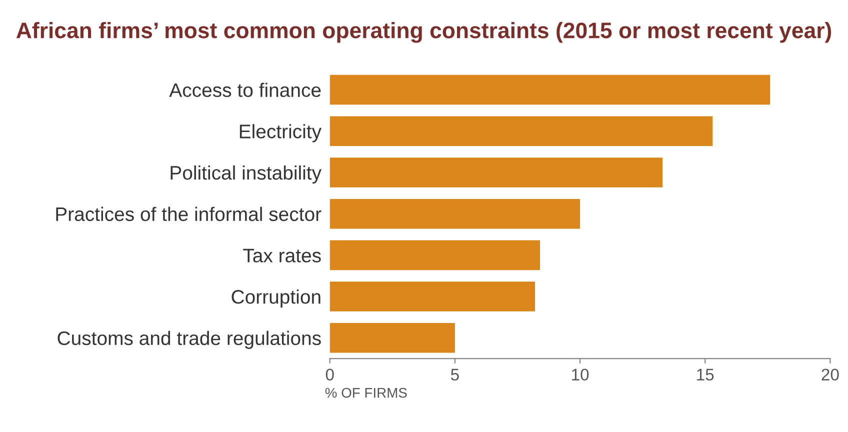  Describe the element at coordinates (246, 174) in the screenshot. I see `y-tick-label: Political instability` at that location.